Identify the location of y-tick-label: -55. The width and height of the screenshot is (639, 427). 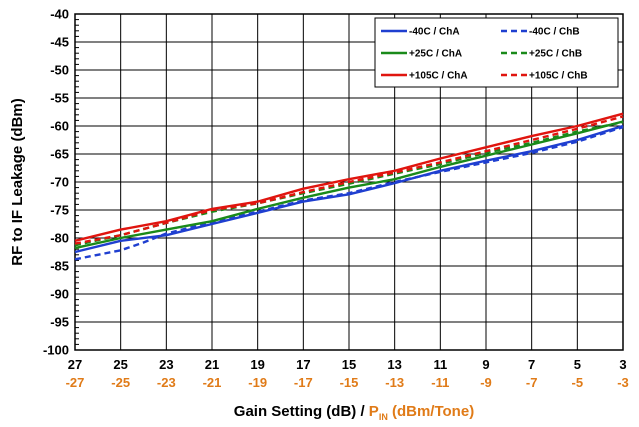
(59, 98).